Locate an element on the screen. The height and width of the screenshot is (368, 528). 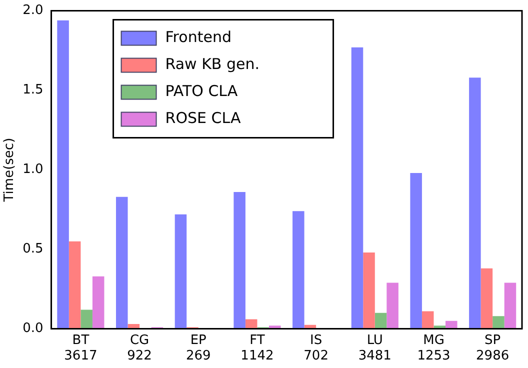
y-tick-label: 0.0 is located at coordinates (33, 328).